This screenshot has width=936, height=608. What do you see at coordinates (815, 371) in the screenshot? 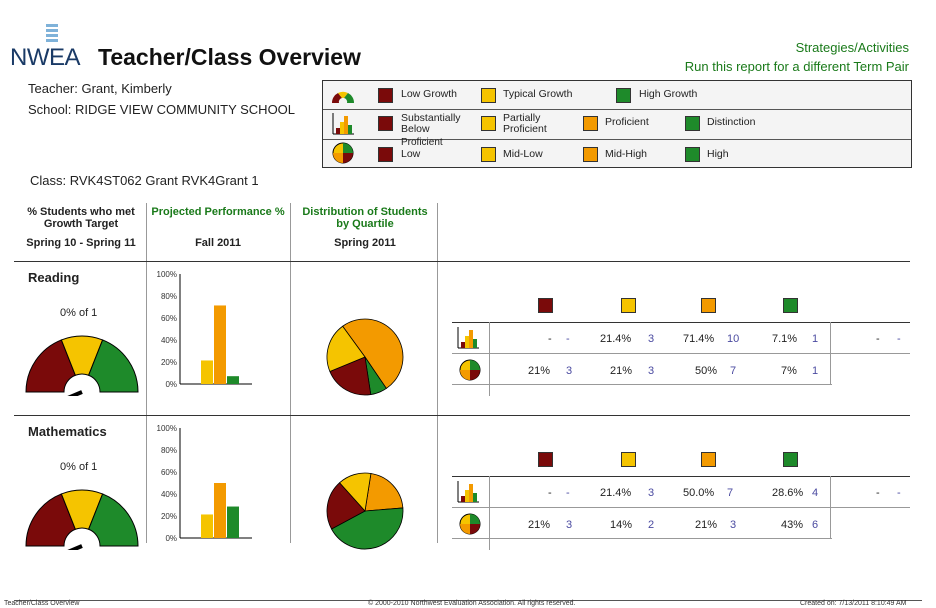
I see `quartile-count: 1` at bounding box center [815, 371].